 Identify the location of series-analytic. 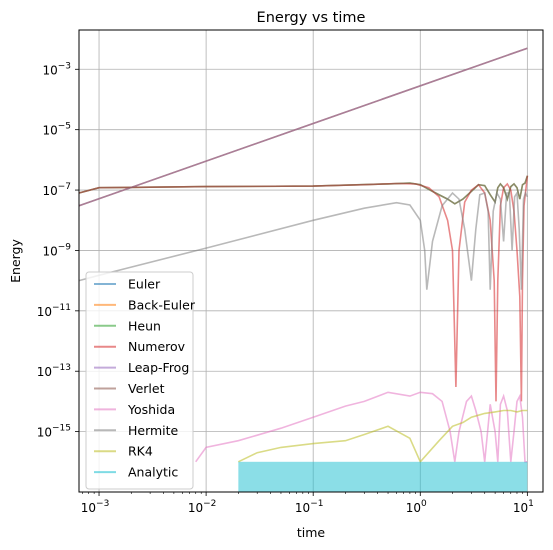
(383, 476).